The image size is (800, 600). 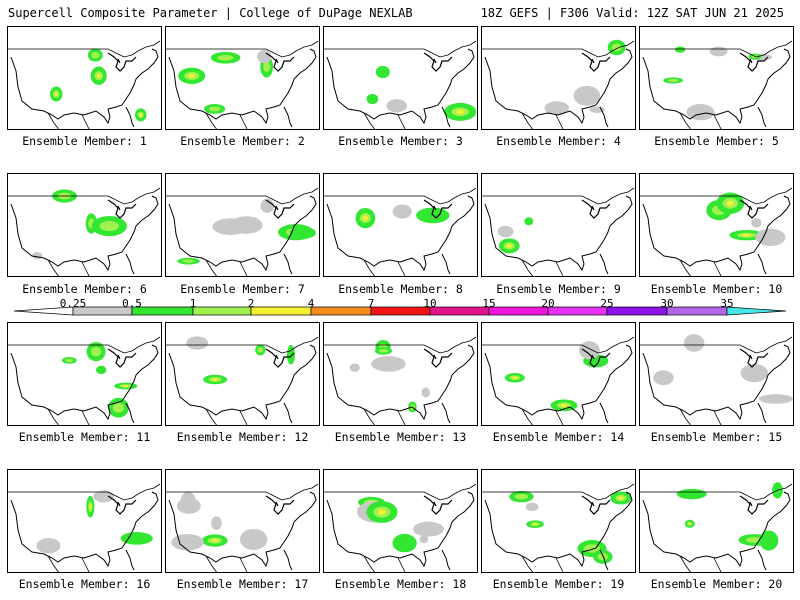 I want to click on panel-label: Ensemble Member: 17, so click(x=242, y=584).